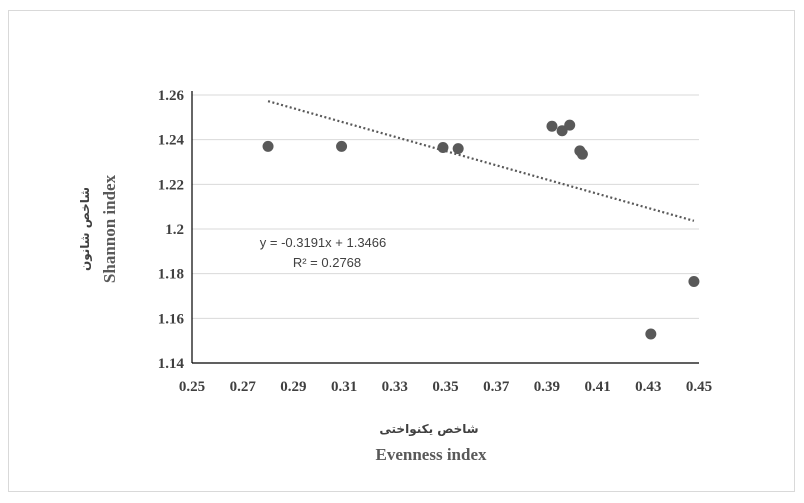 The width and height of the screenshot is (804, 503). Describe the element at coordinates (243, 387) in the screenshot. I see `x-tick-label: 0.27` at that location.